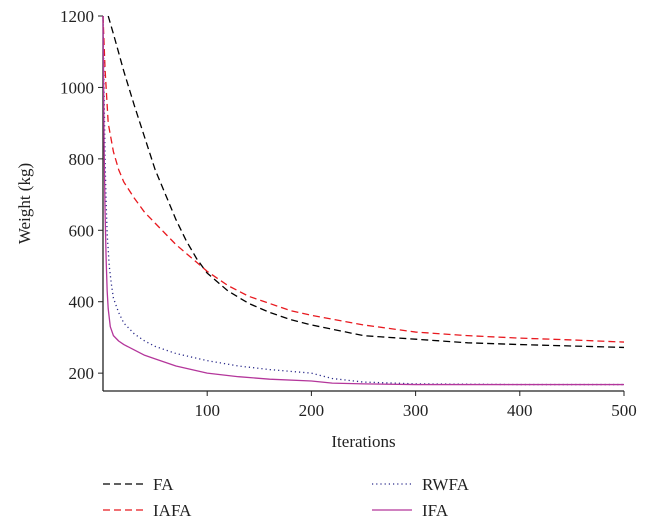  Describe the element at coordinates (82, 302) in the screenshot. I see `y-tick-label: 400` at that location.